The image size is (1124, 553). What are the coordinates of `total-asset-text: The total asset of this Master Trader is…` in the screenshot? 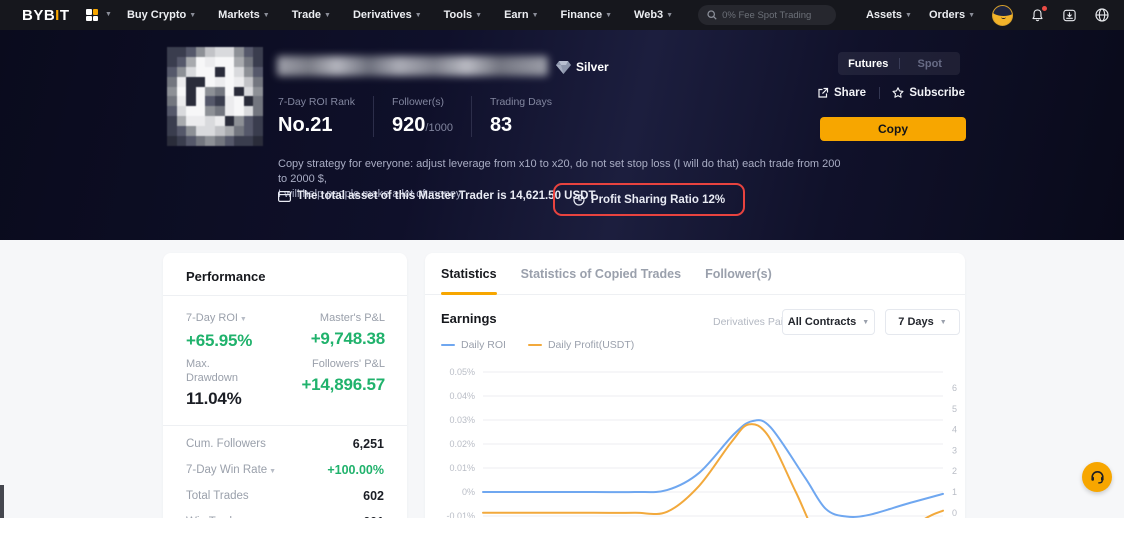 It's located at (446, 196).